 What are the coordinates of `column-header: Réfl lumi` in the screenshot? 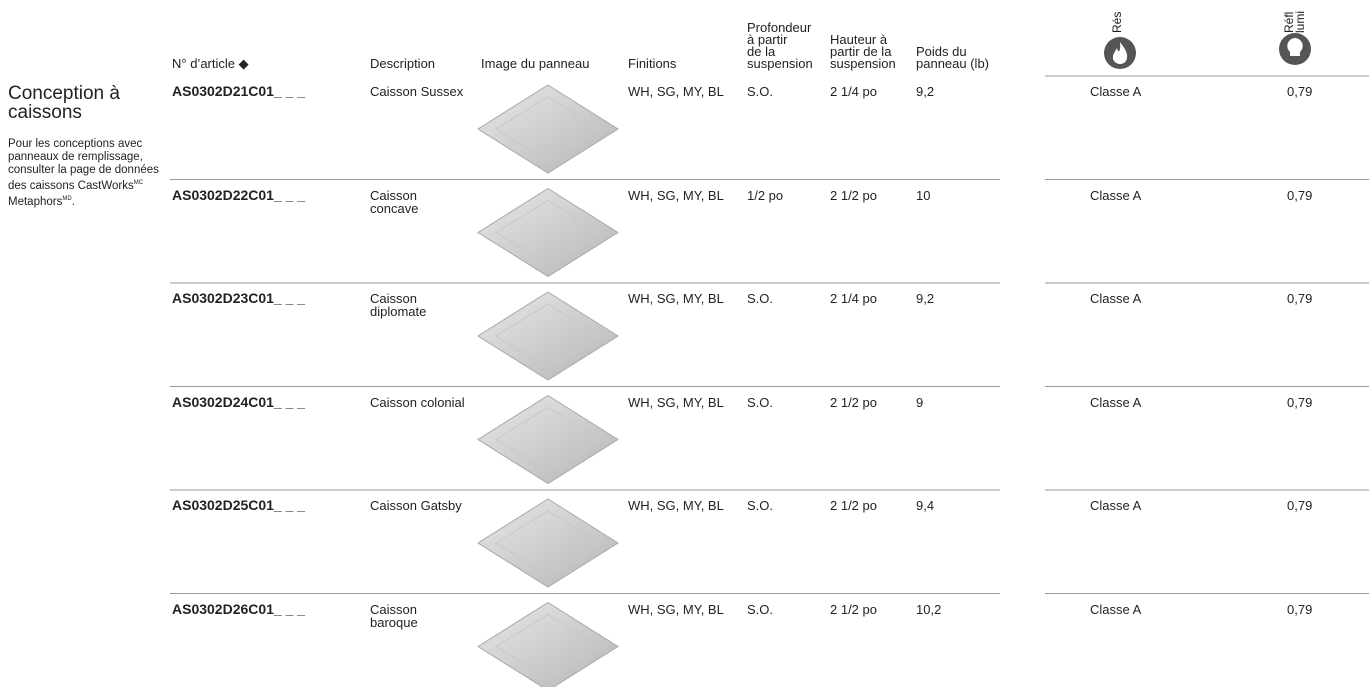 It's located at (1294, 21).